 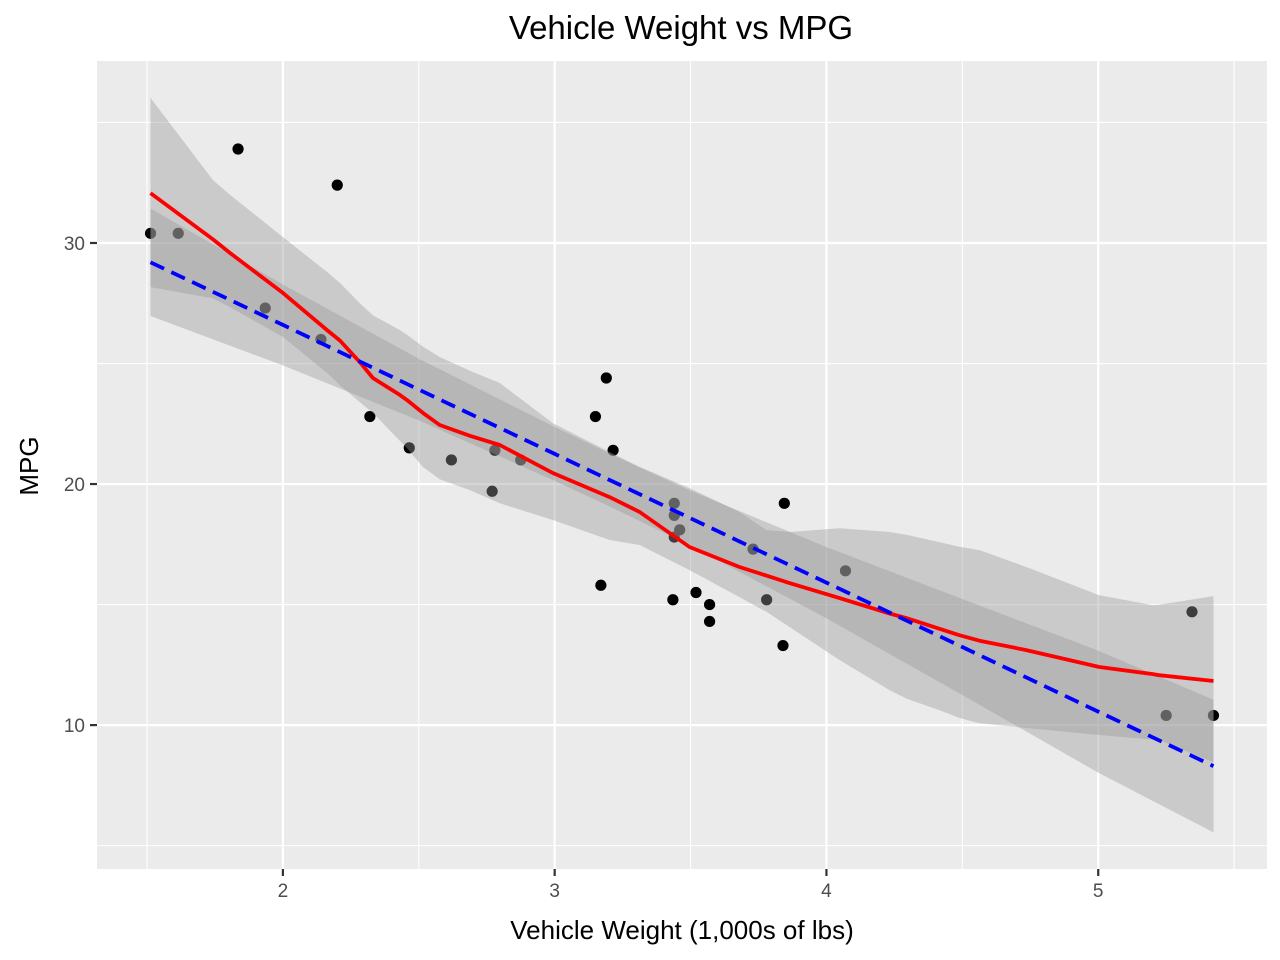 What do you see at coordinates (691, 885) in the screenshot?
I see `x-axis-ticks: 2 3 4 5` at bounding box center [691, 885].